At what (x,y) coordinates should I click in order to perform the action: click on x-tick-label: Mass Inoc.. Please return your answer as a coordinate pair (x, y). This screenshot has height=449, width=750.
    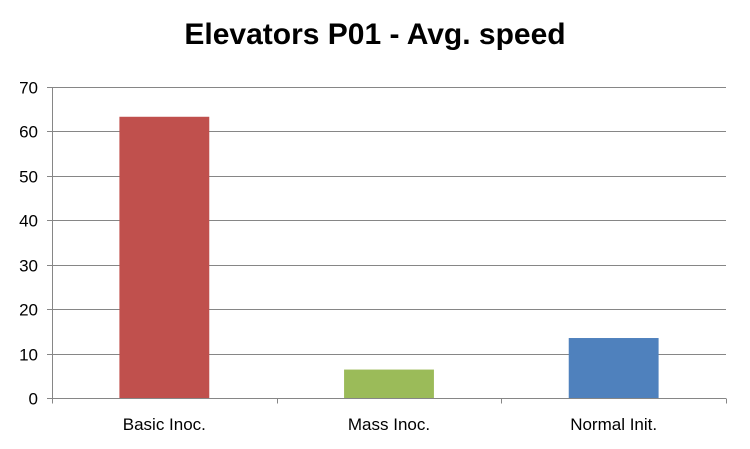
    Looking at the image, I should click on (389, 424).